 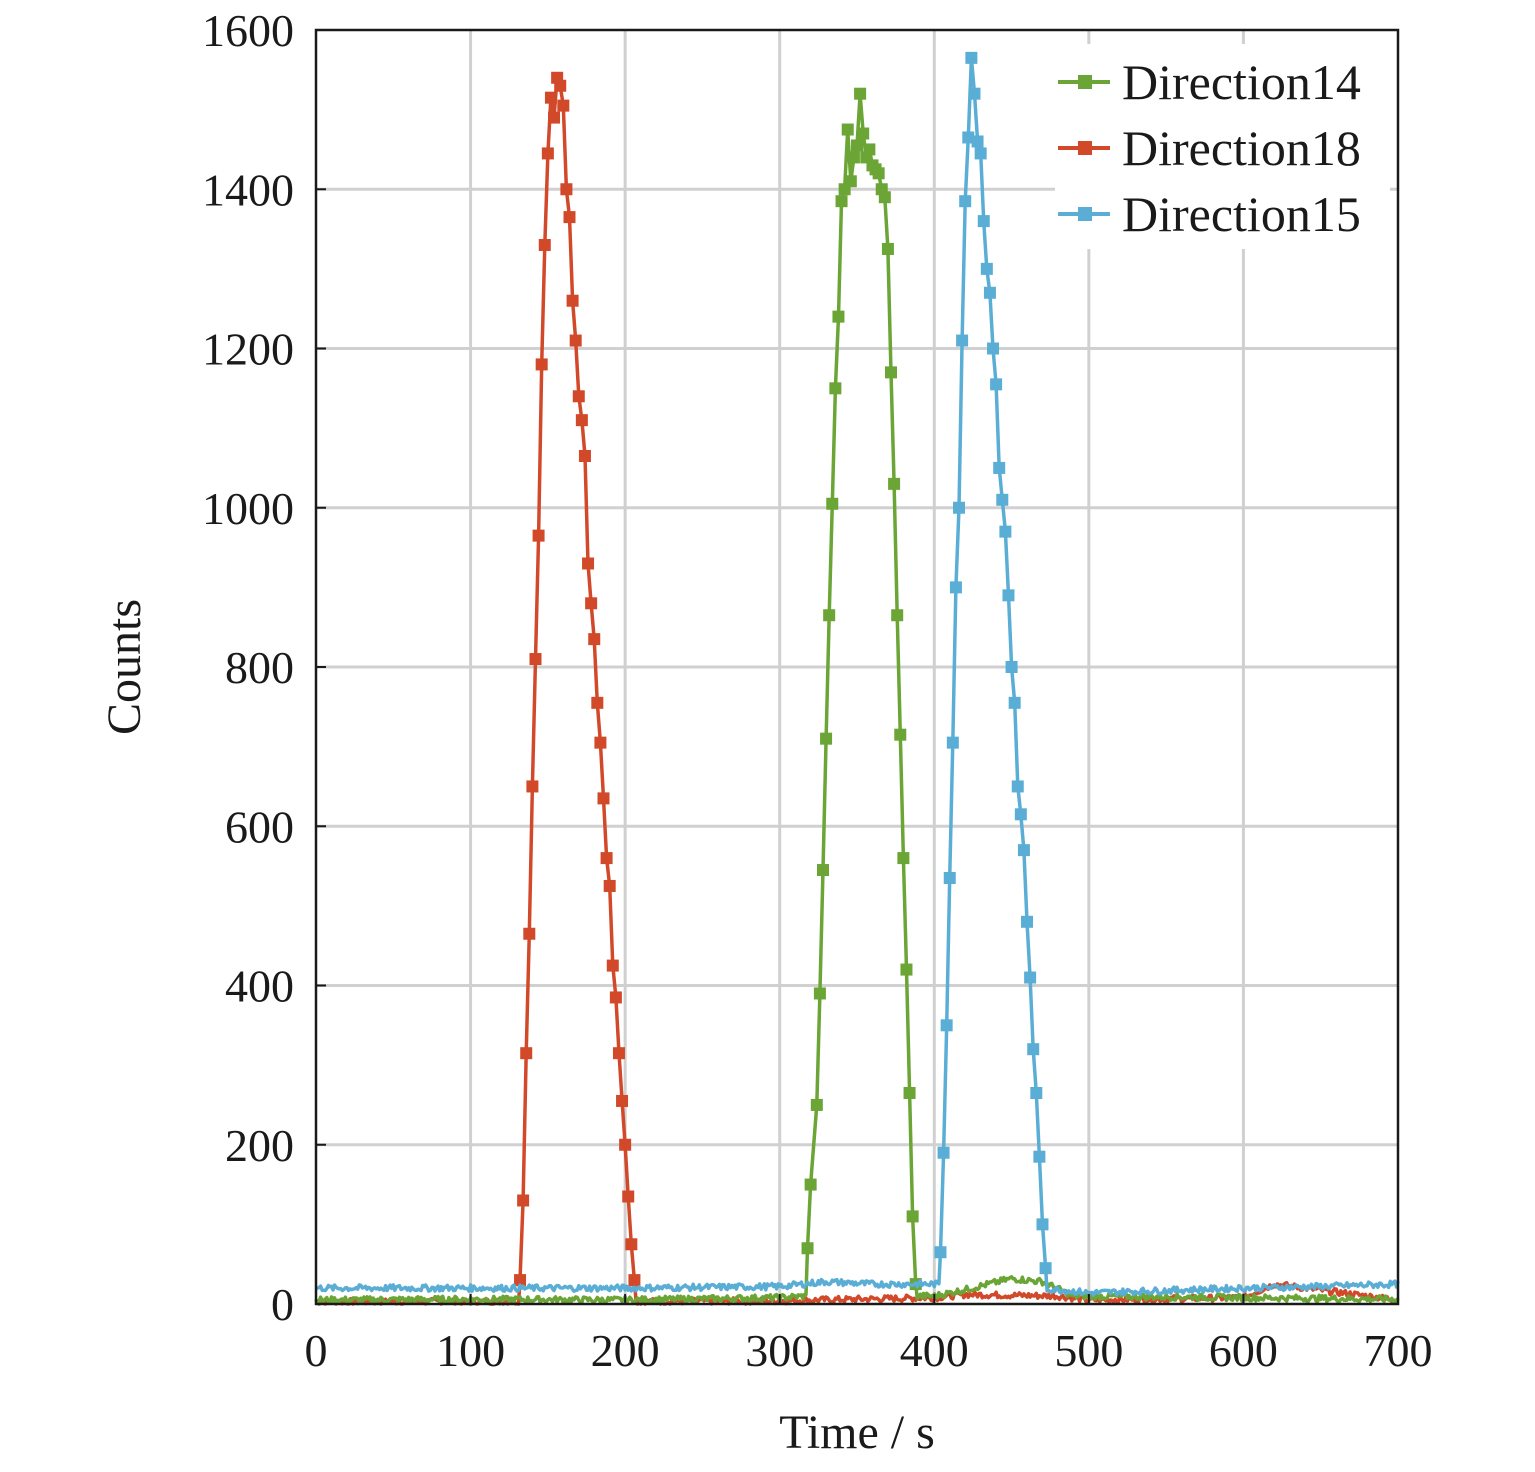 I want to click on x-tick-label: 100, so click(x=470, y=1350).